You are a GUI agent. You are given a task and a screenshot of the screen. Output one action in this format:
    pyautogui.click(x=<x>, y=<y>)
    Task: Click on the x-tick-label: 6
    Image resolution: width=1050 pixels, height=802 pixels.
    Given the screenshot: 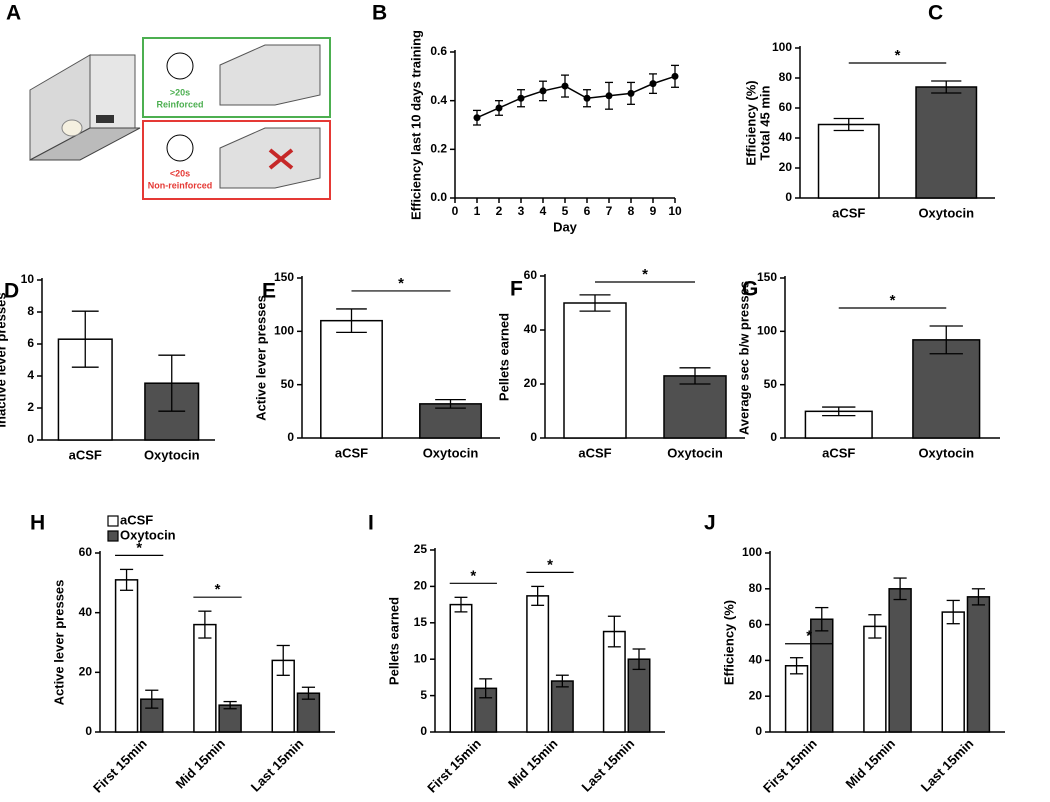 What is the action you would take?
    pyautogui.click(x=587, y=211)
    